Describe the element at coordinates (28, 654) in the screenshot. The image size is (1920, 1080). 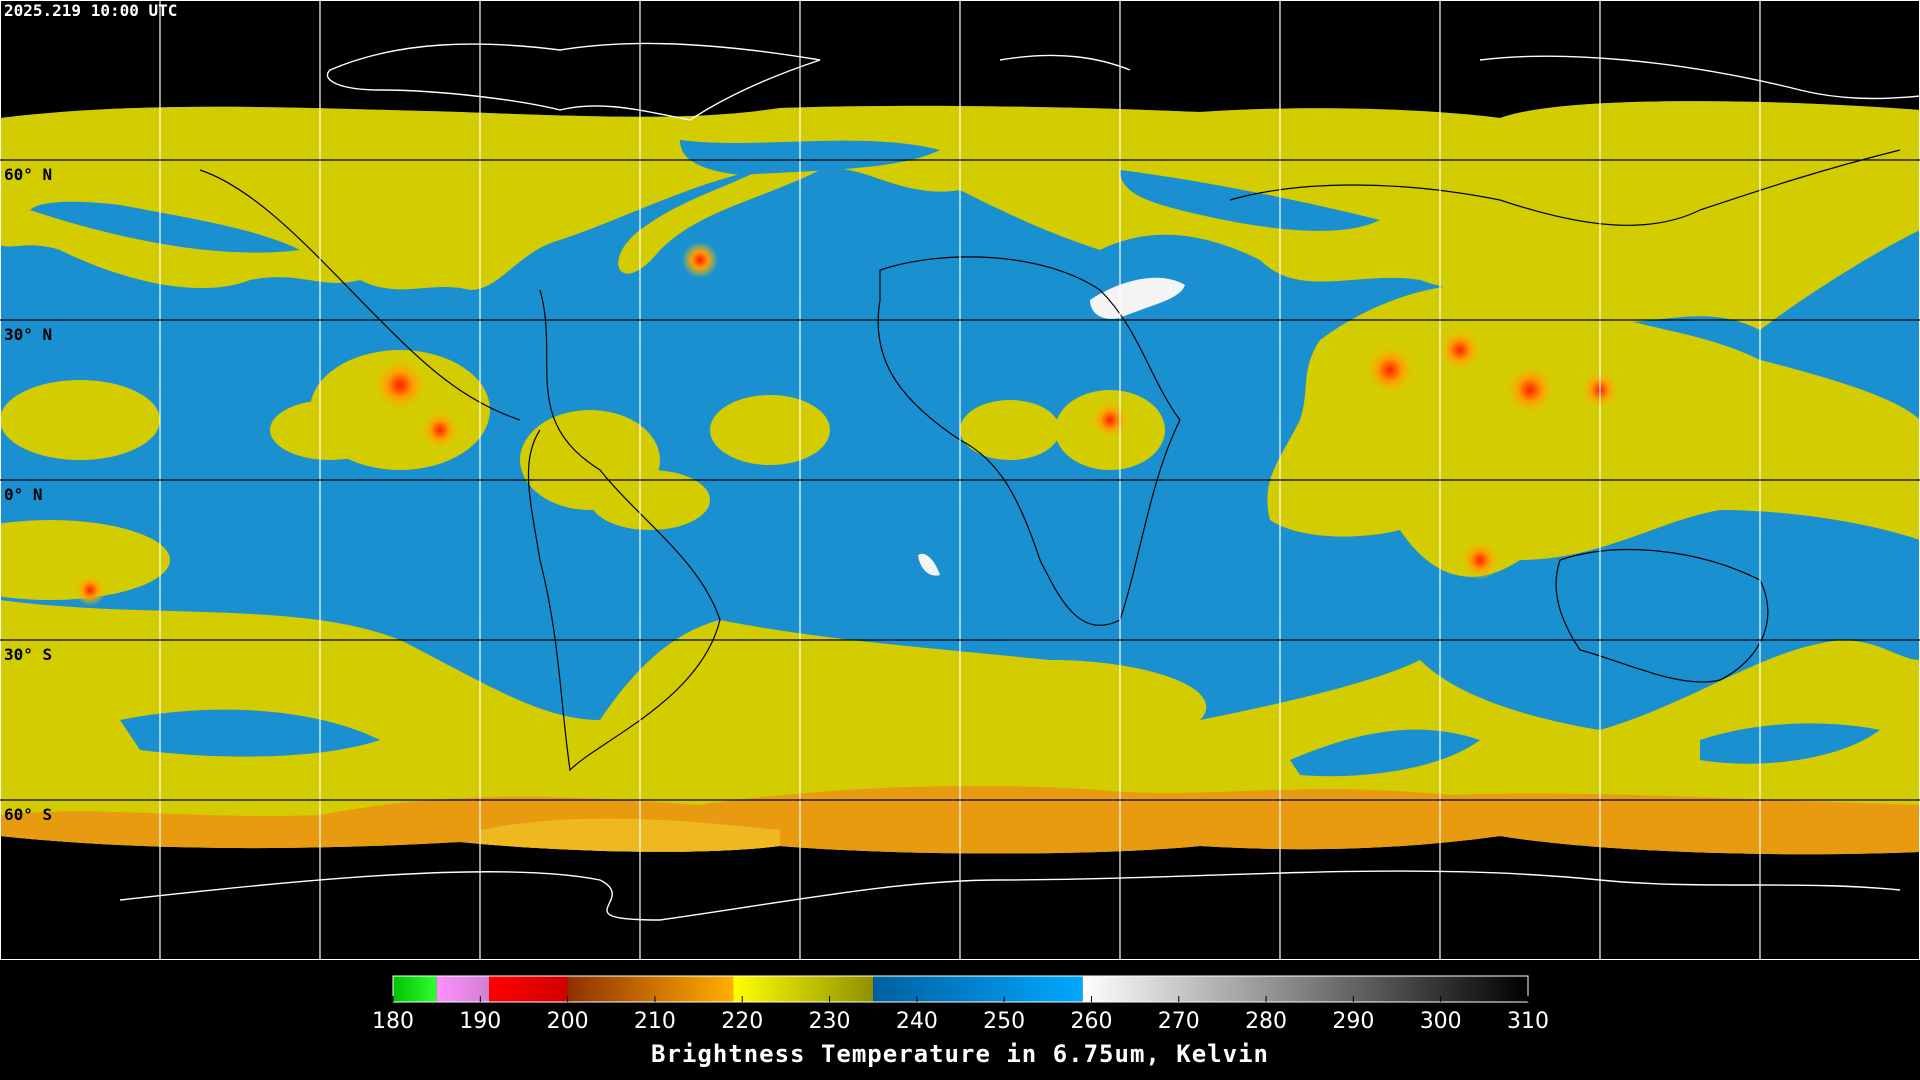
I see `latitude-label: 30° S` at that location.